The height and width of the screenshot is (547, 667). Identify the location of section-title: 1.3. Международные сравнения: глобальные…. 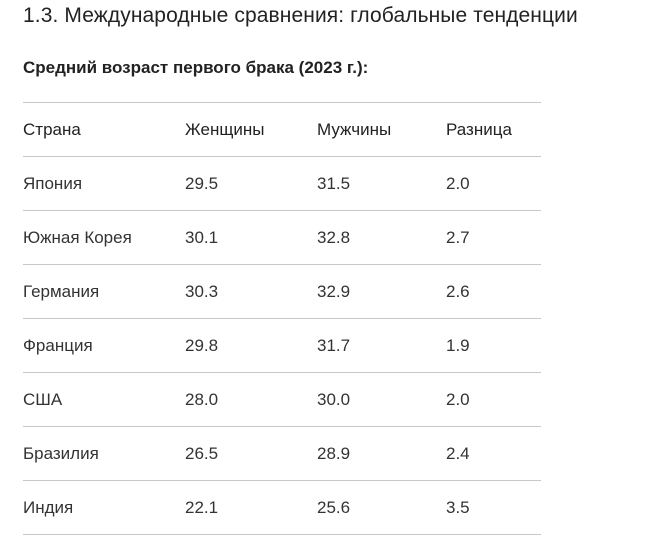
(300, 15).